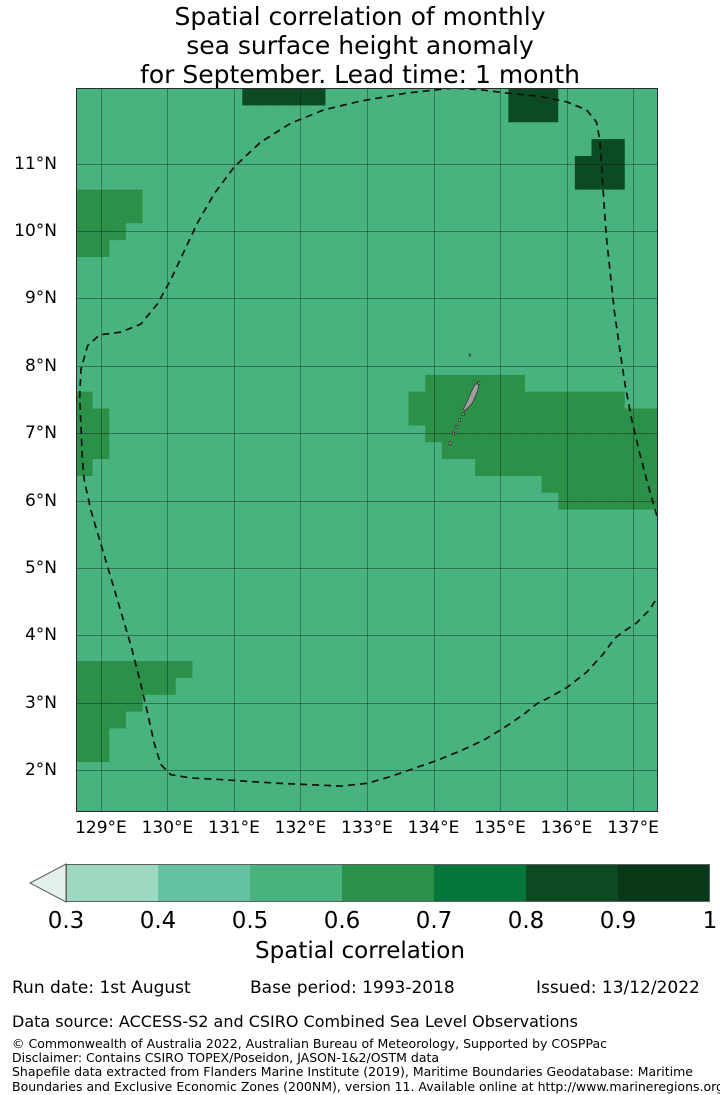 The image size is (720, 1095). What do you see at coordinates (710, 921) in the screenshot?
I see `colorbar-tick-label: 1` at bounding box center [710, 921].